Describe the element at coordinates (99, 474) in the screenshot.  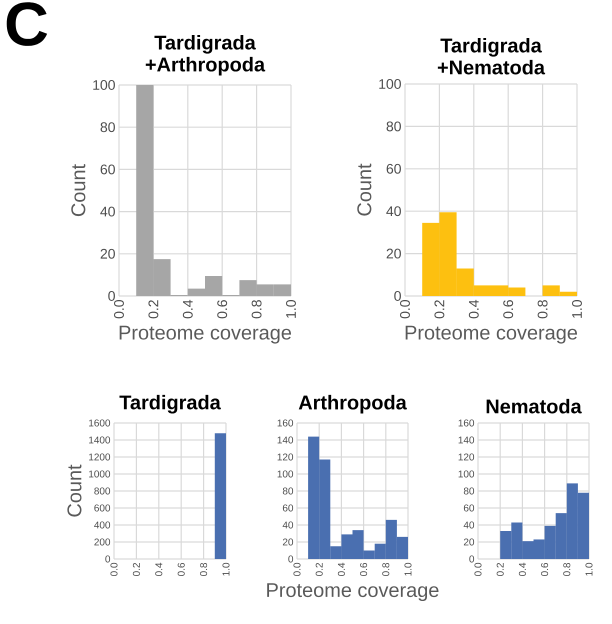
I see `y-tick-label: 1000` at that location.